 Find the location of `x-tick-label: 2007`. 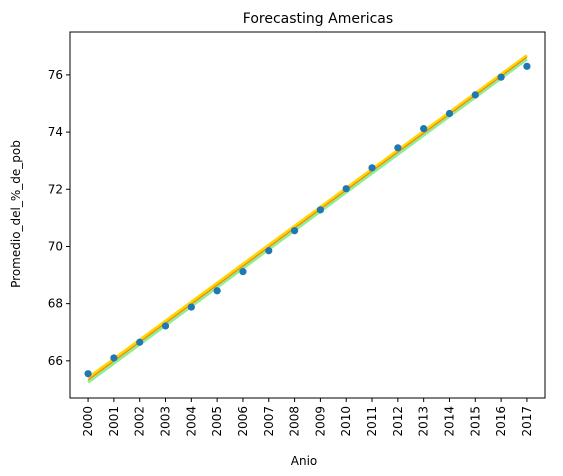

x-tick-label: 2007 is located at coordinates (269, 421).